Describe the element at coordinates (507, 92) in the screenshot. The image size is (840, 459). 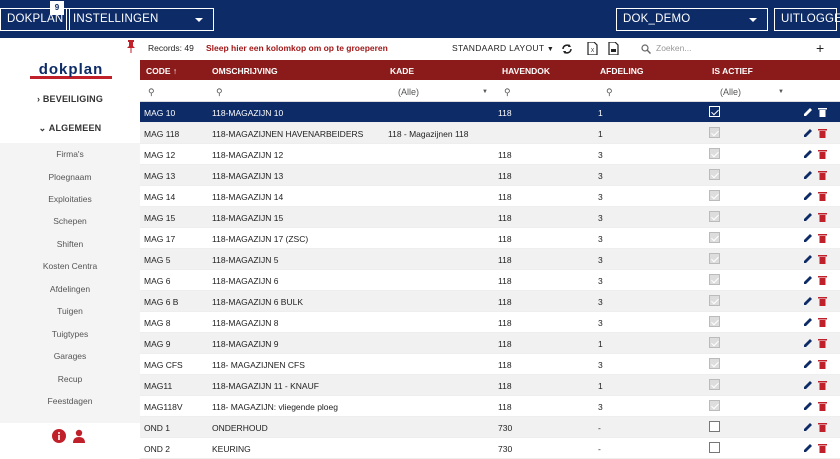
I see `filter-havendok-search-icon: ⚲` at that location.